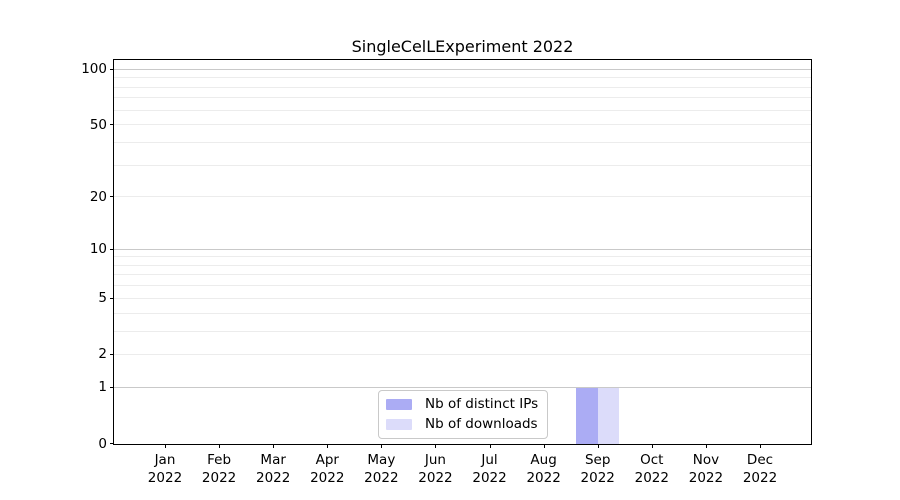 This screenshot has height=500, width=900. Describe the element at coordinates (102, 354) in the screenshot. I see `y-tick-label: 2` at that location.